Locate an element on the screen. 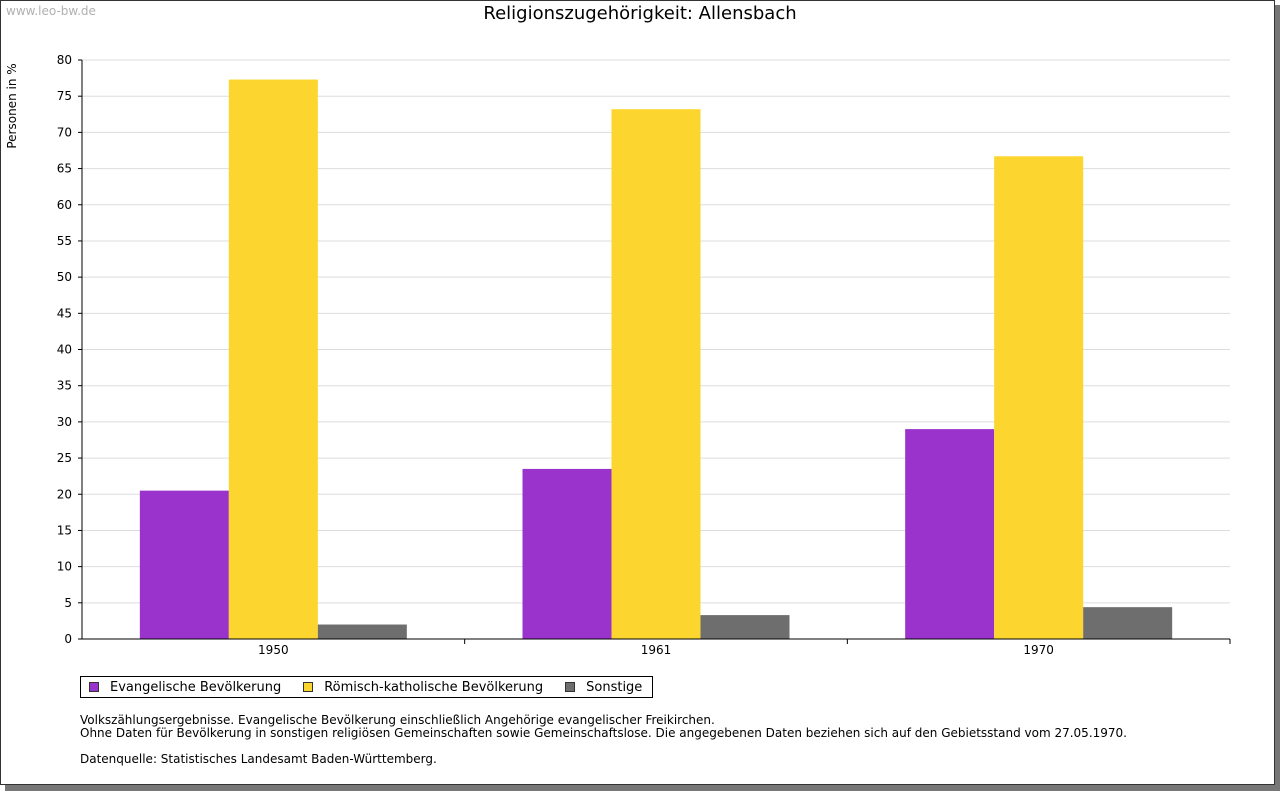 The width and height of the screenshot is (1280, 791). bar-katholisch-1961 is located at coordinates (656, 374).